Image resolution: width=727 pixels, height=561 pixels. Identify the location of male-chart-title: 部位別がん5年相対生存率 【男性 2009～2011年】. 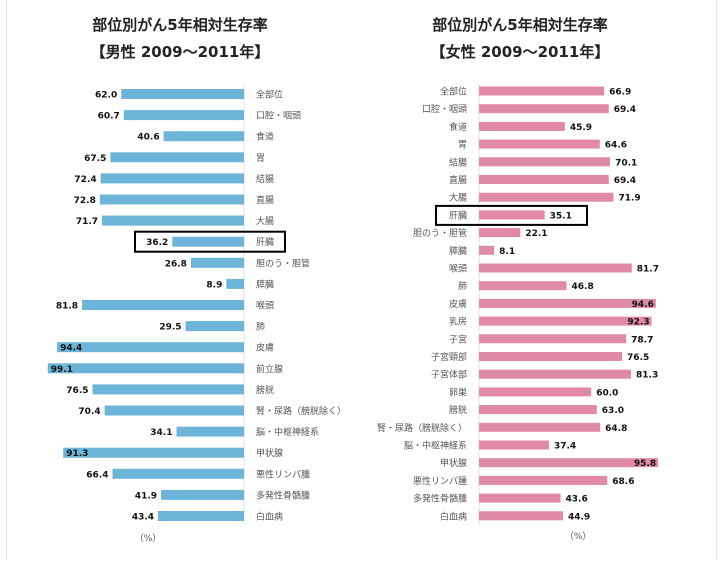
(180, 38).